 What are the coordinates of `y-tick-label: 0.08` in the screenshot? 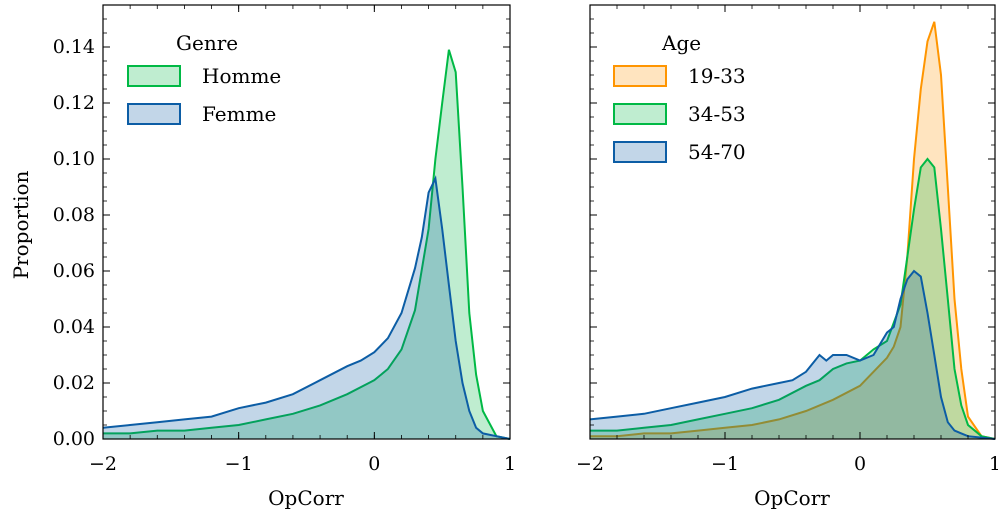 It's located at (74, 215).